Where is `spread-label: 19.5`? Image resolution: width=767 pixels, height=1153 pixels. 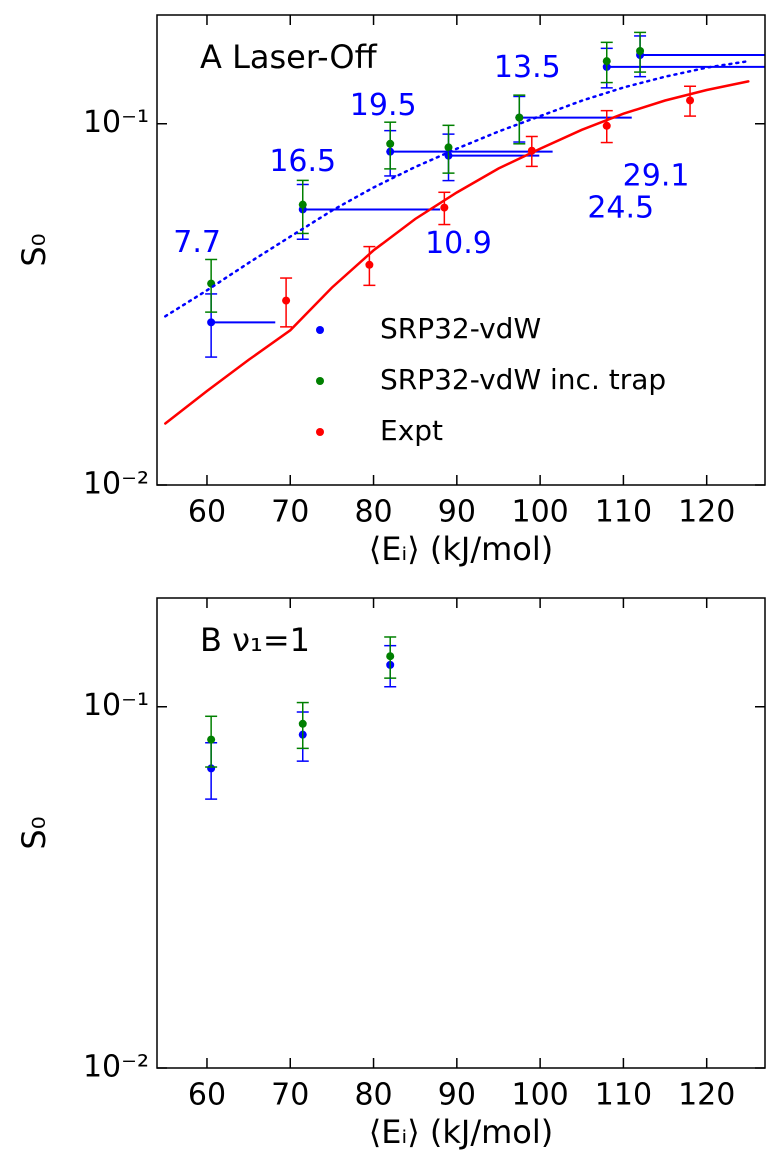
spread-label: 19.5 is located at coordinates (383, 105).